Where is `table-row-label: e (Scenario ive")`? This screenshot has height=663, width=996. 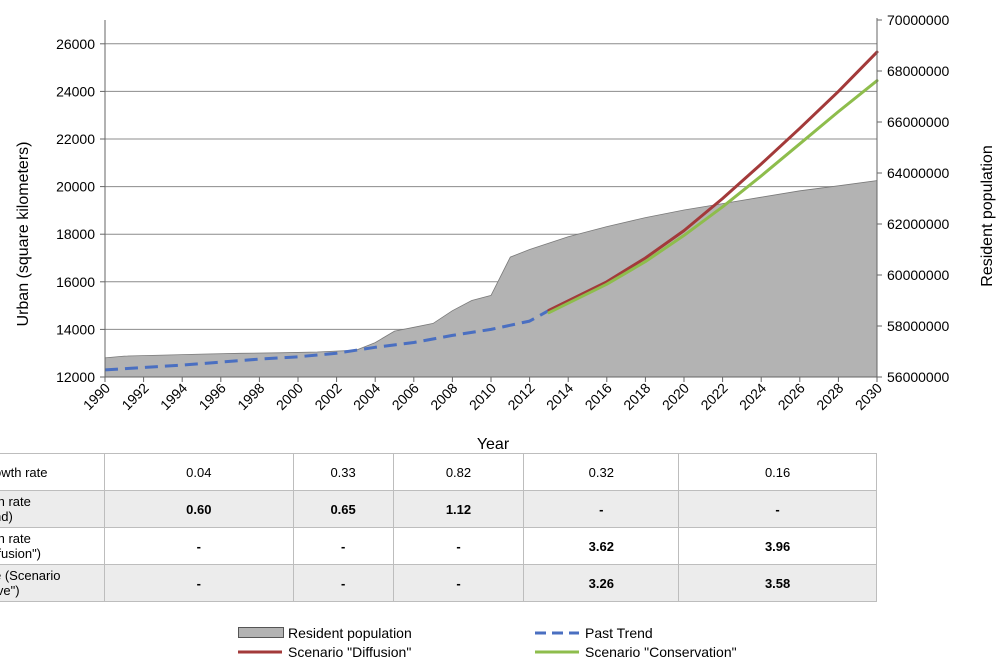 table-row-label: e (Scenario ive") is located at coordinates (52, 583).